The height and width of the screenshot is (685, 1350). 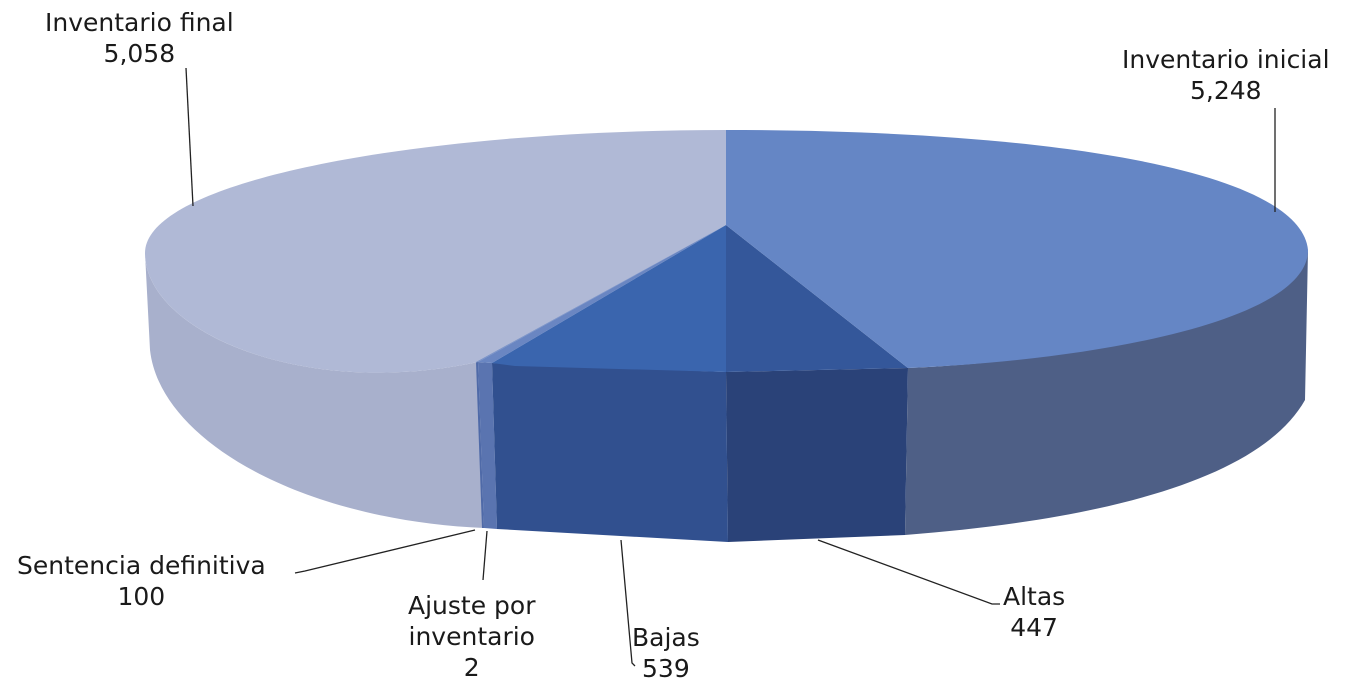 What do you see at coordinates (610, 452) in the screenshot?
I see `pie-side-bajas` at bounding box center [610, 452].